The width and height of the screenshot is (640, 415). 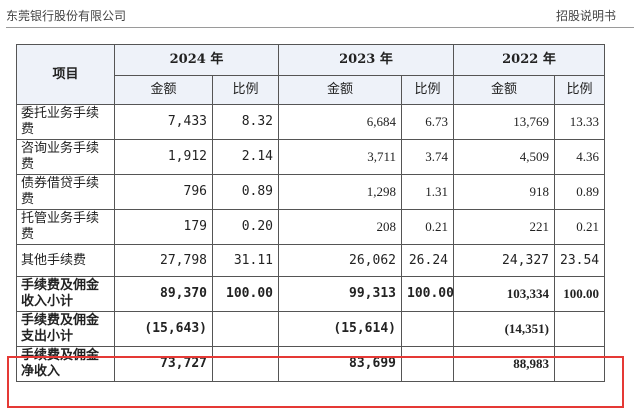 I want to click on document-title: 招股说明书, so click(x=585, y=16).